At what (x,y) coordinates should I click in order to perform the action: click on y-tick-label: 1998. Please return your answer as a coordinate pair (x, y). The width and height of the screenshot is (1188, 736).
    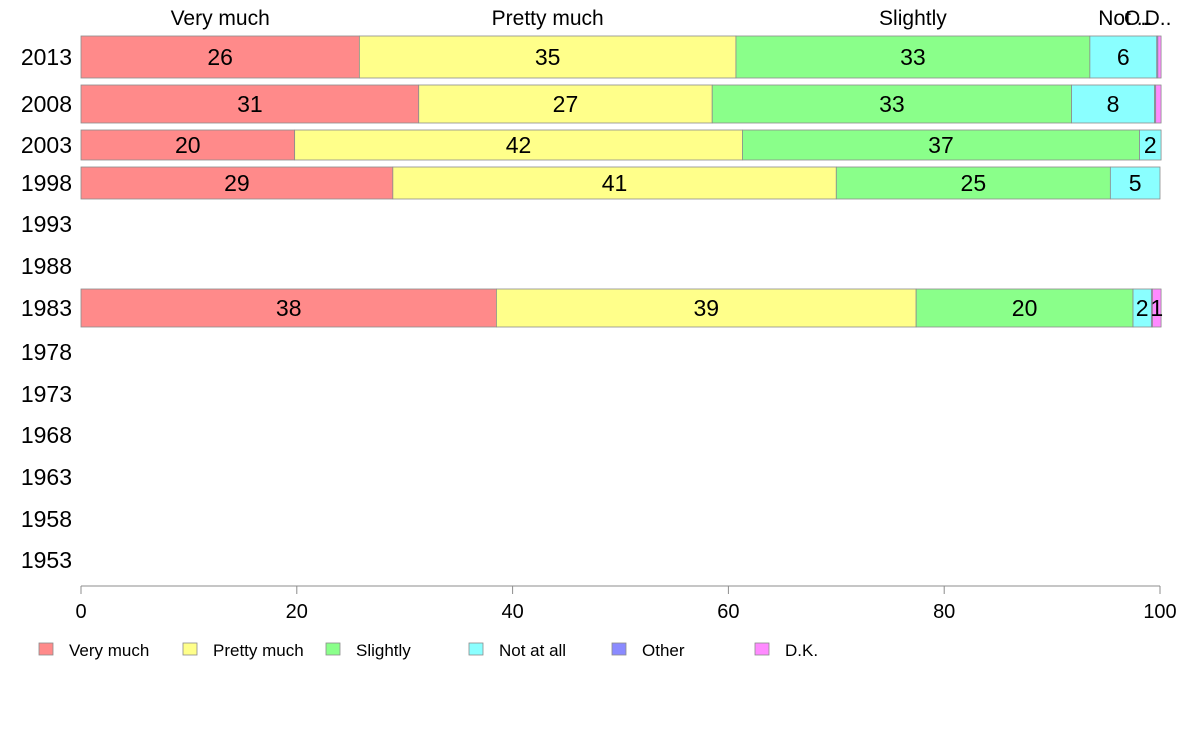
    Looking at the image, I should click on (46, 183).